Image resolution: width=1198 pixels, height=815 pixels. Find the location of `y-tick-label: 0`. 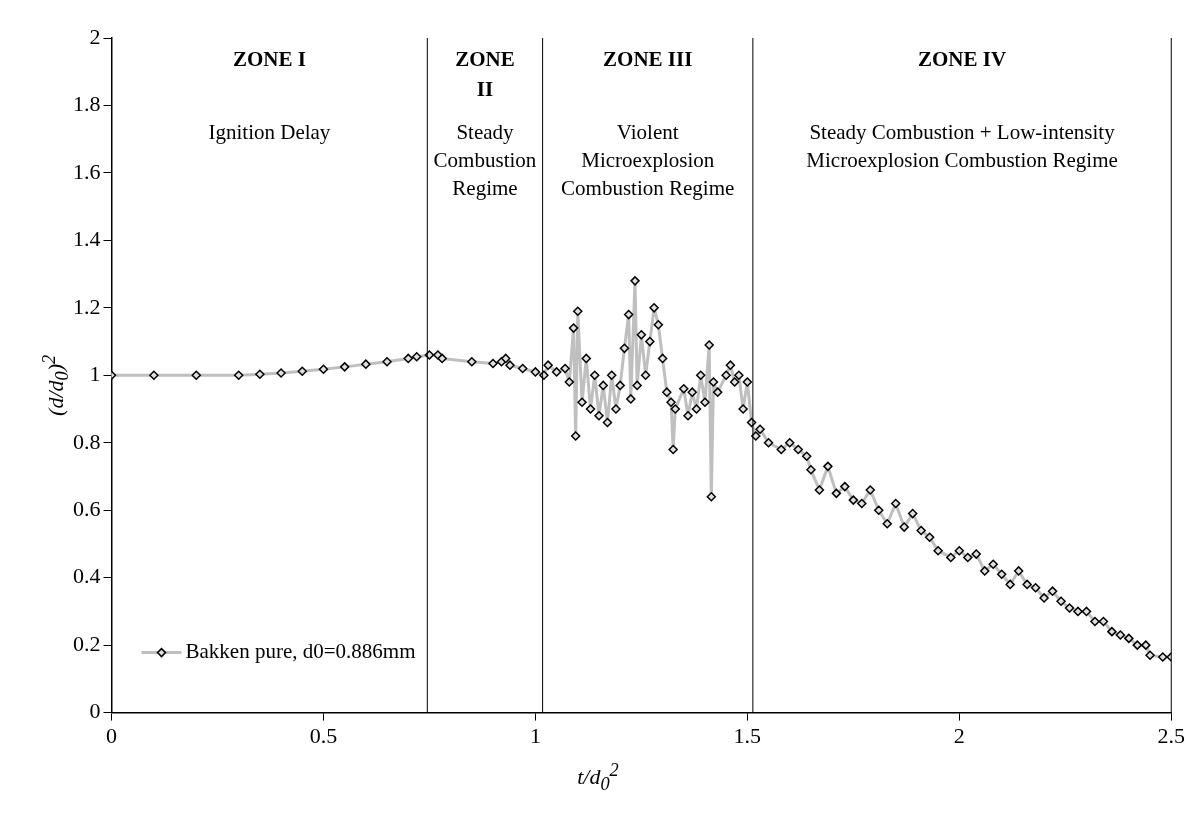

y-tick-label: 0 is located at coordinates (95, 711).